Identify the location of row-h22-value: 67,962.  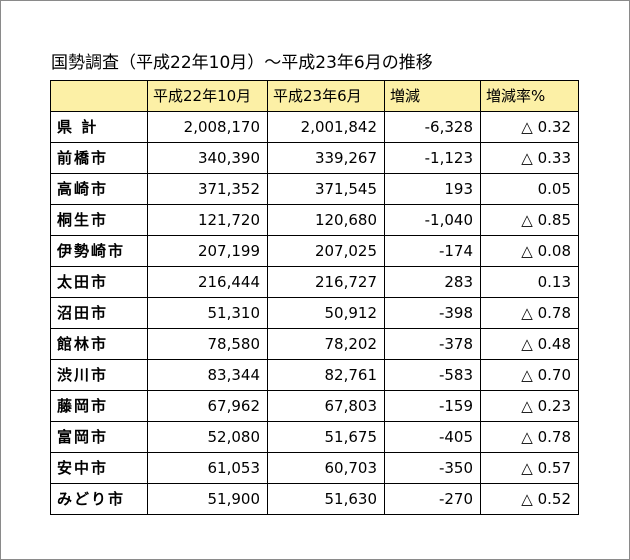
(207, 406).